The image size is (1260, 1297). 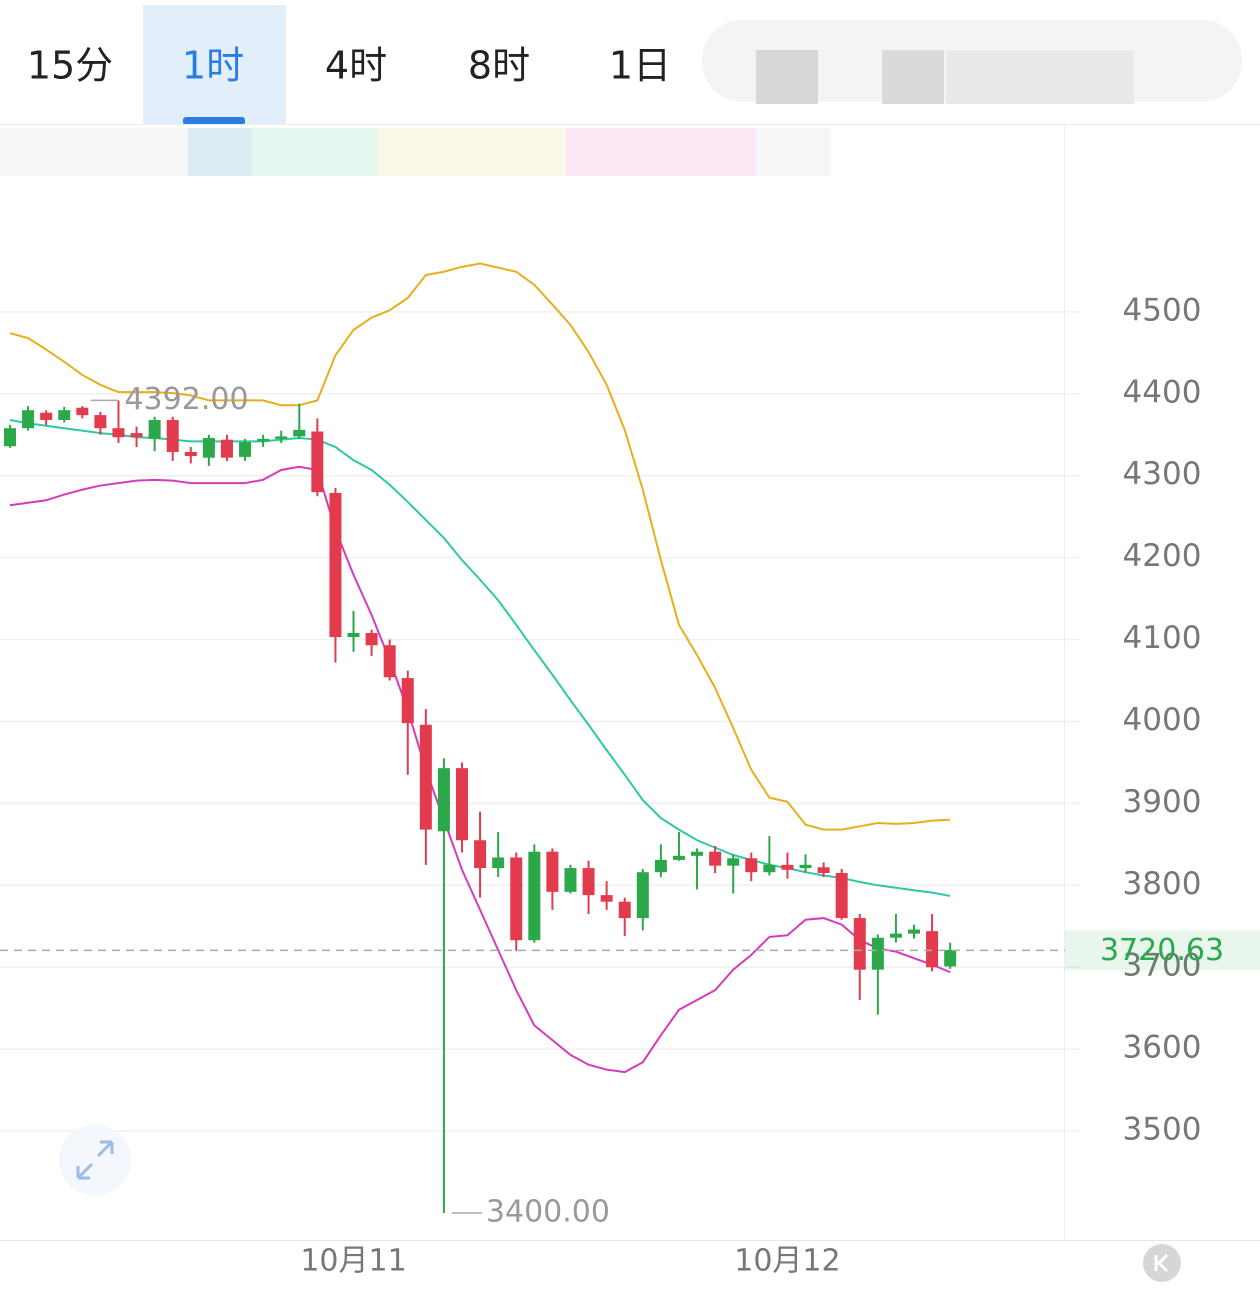 I want to click on y-tick-label: 3900, so click(x=1162, y=802).